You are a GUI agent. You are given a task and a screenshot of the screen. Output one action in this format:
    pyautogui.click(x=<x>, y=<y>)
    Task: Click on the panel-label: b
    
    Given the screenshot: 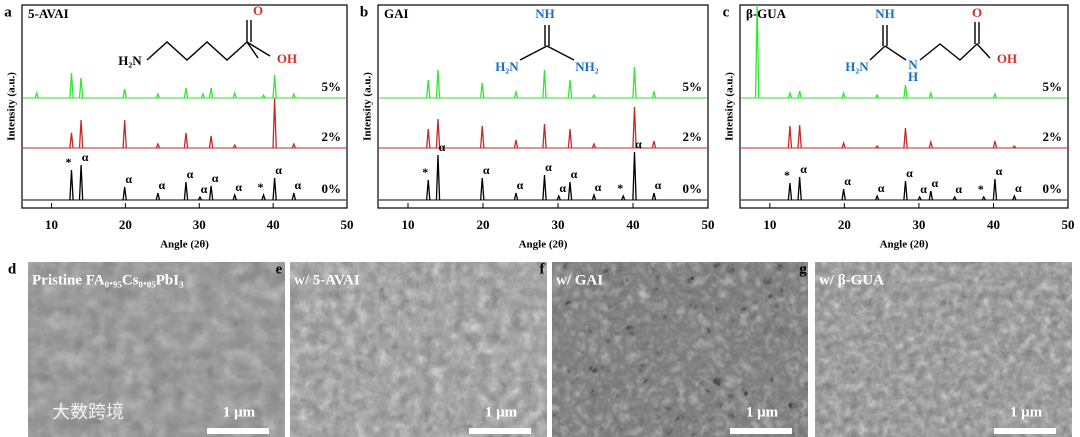 What is the action you would take?
    pyautogui.click(x=364, y=12)
    